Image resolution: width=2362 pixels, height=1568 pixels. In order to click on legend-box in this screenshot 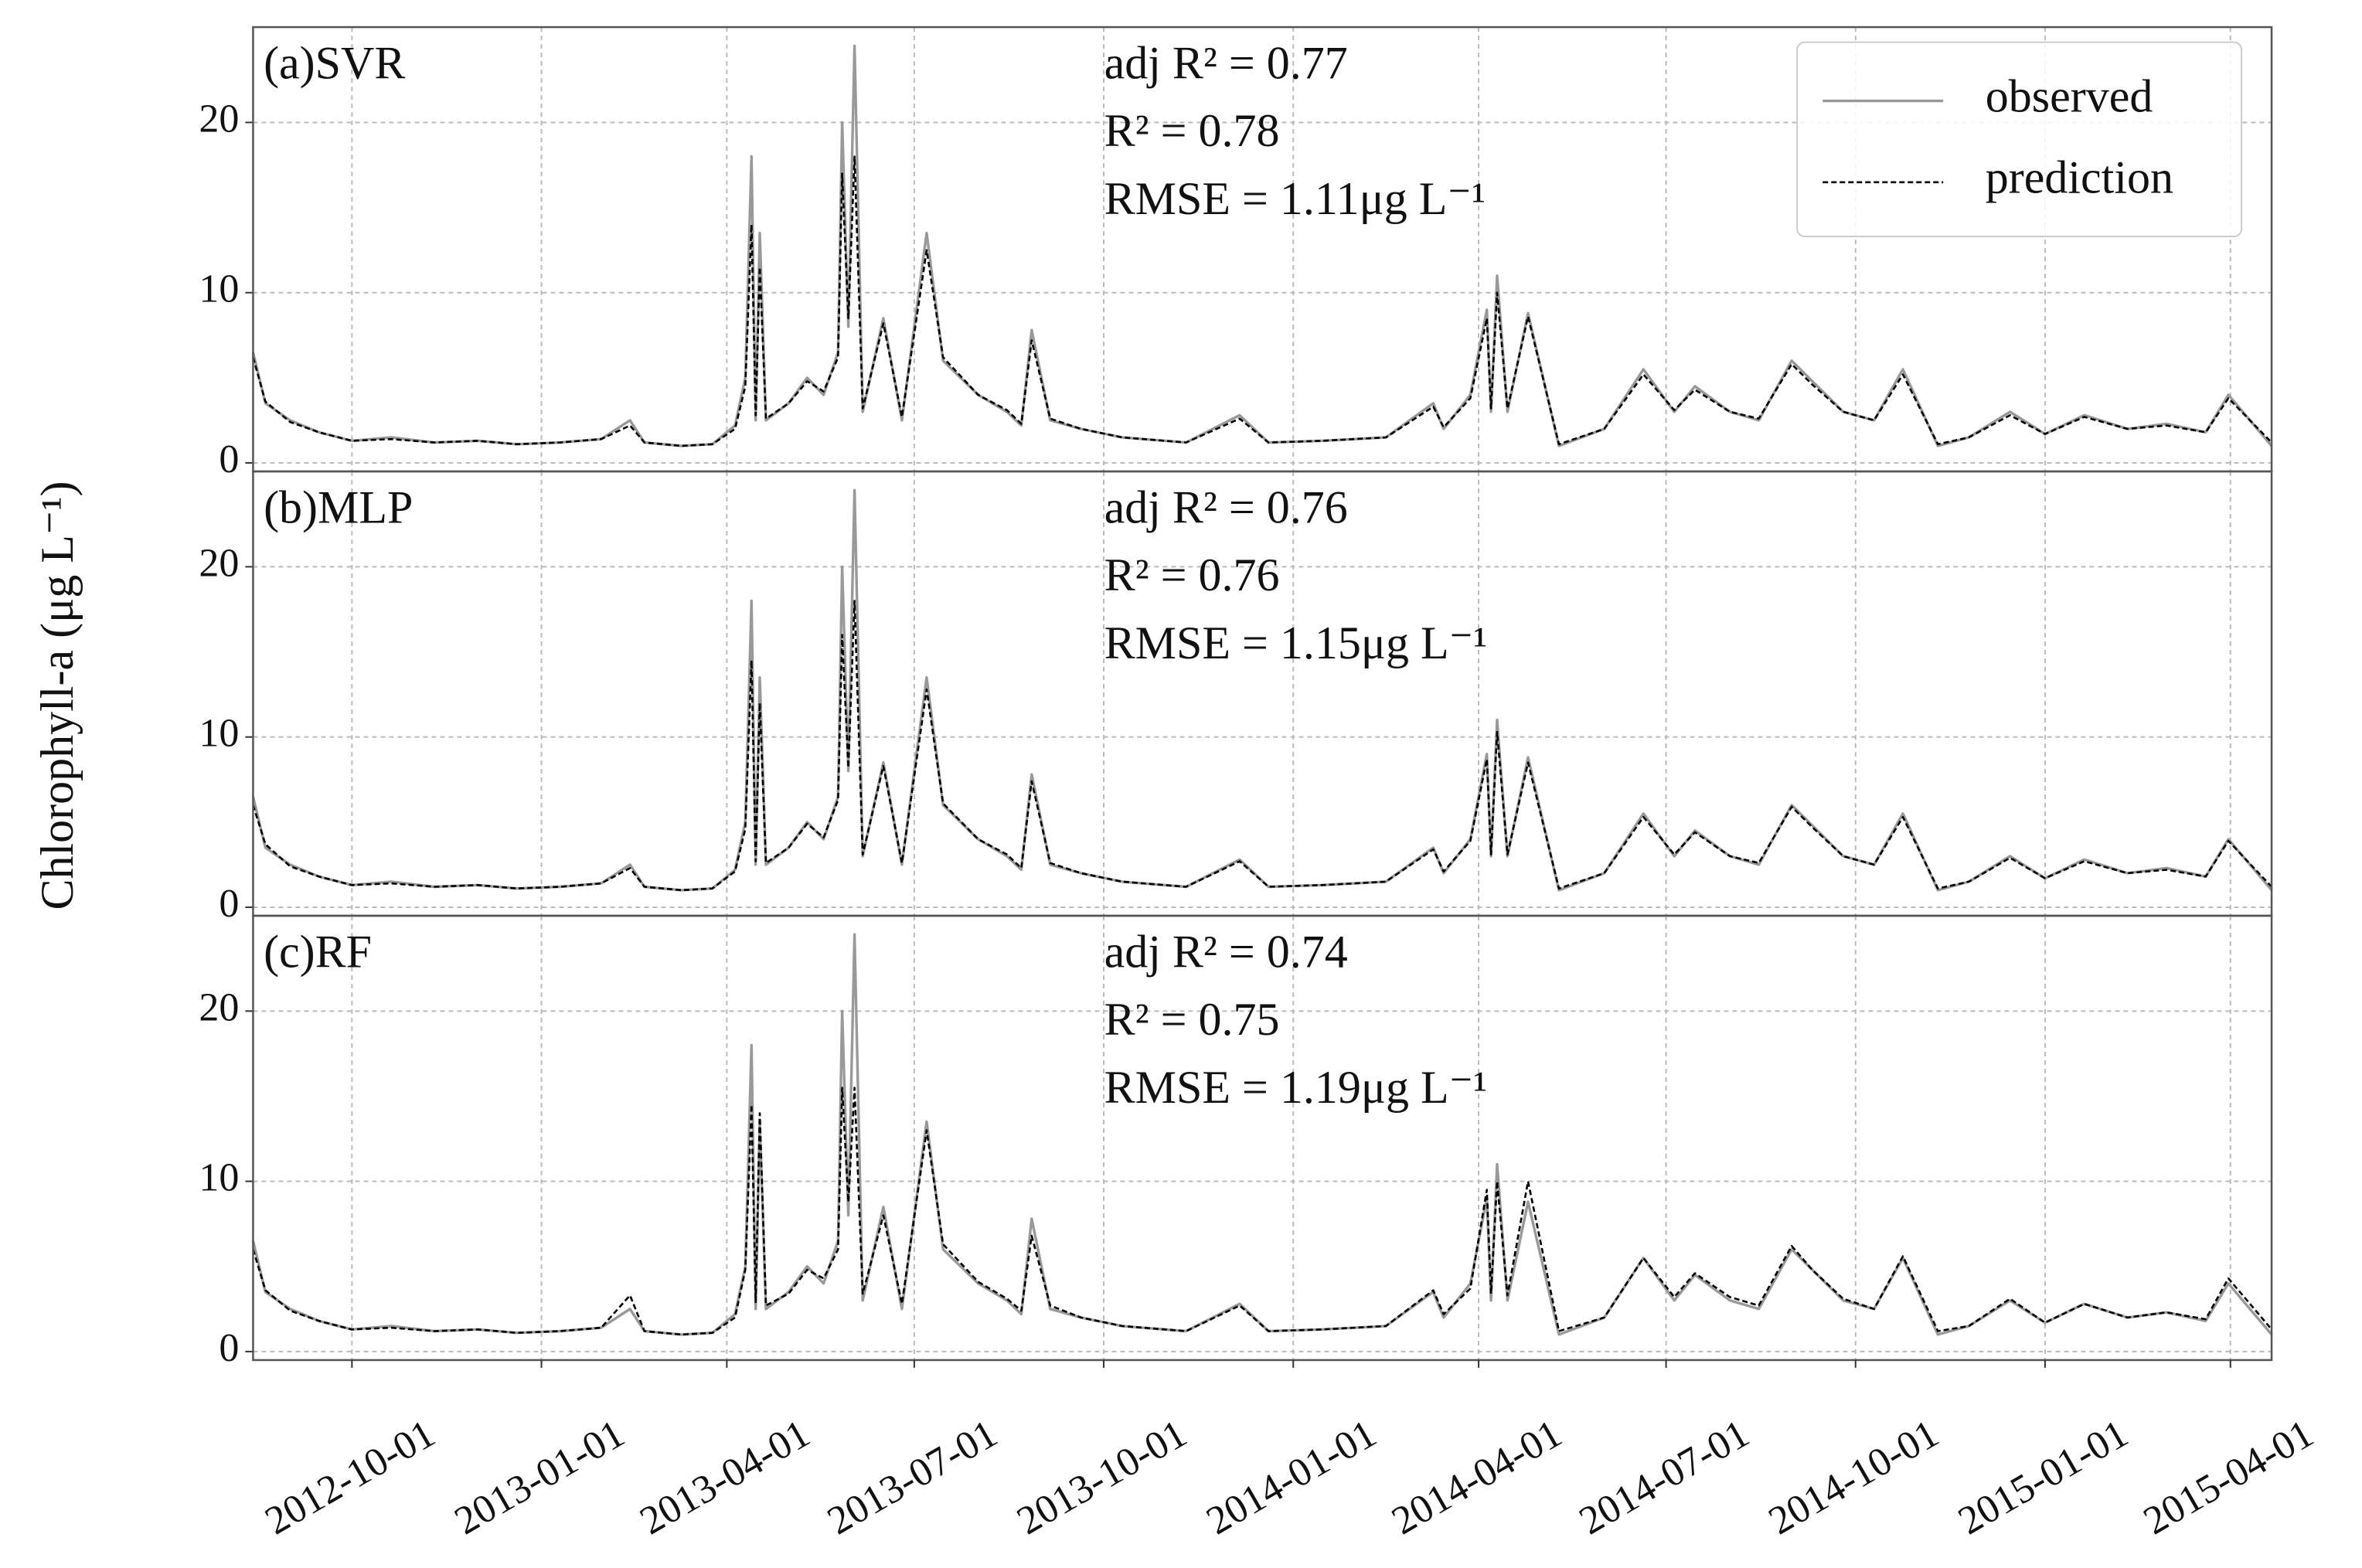, I will do `click(2019, 139)`.